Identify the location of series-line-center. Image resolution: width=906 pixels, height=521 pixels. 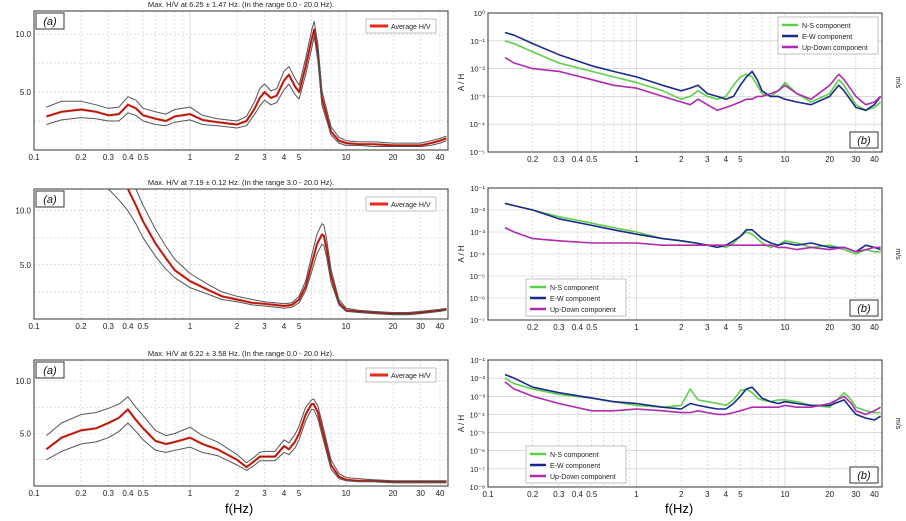
(246, 87).